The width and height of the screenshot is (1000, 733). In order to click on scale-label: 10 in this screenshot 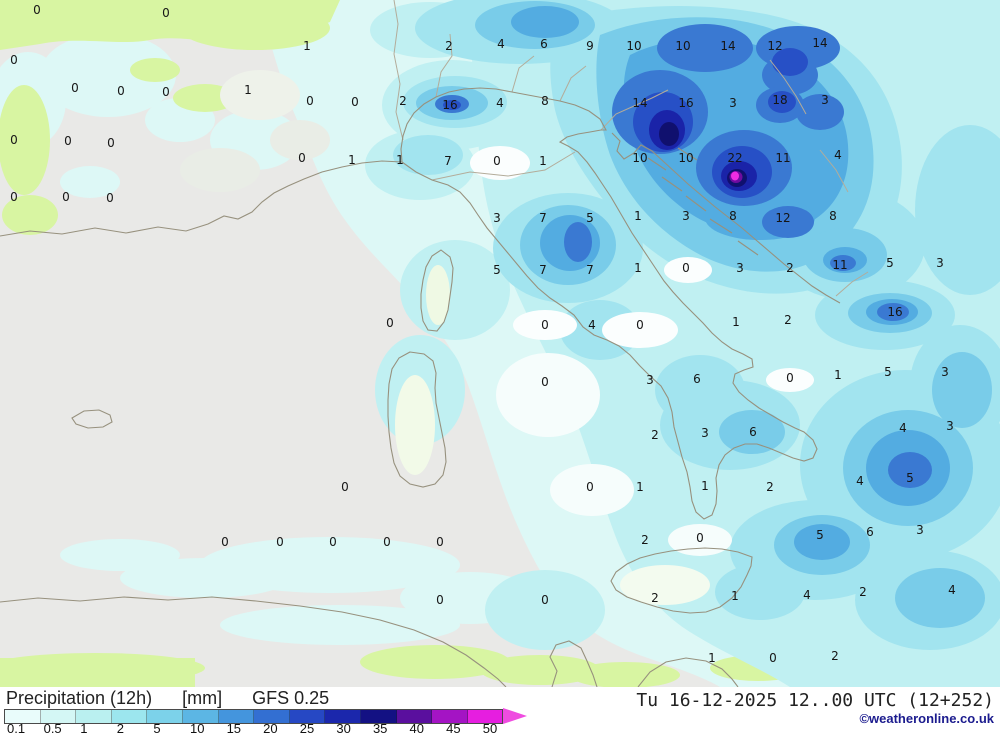, I will do `click(197, 727)`.